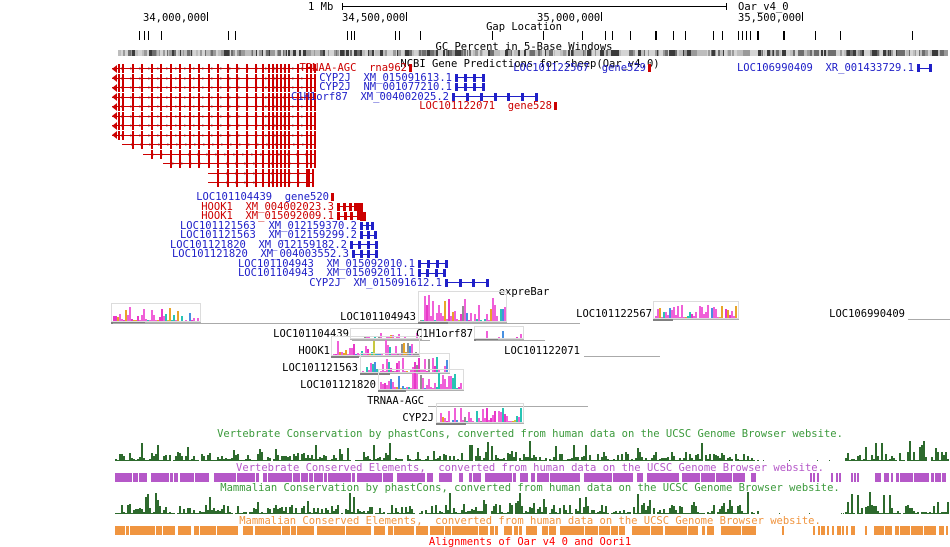 The image size is (950, 547). Describe the element at coordinates (314, 351) in the screenshot. I see `exprebar-gene-label: HOOK1` at that location.